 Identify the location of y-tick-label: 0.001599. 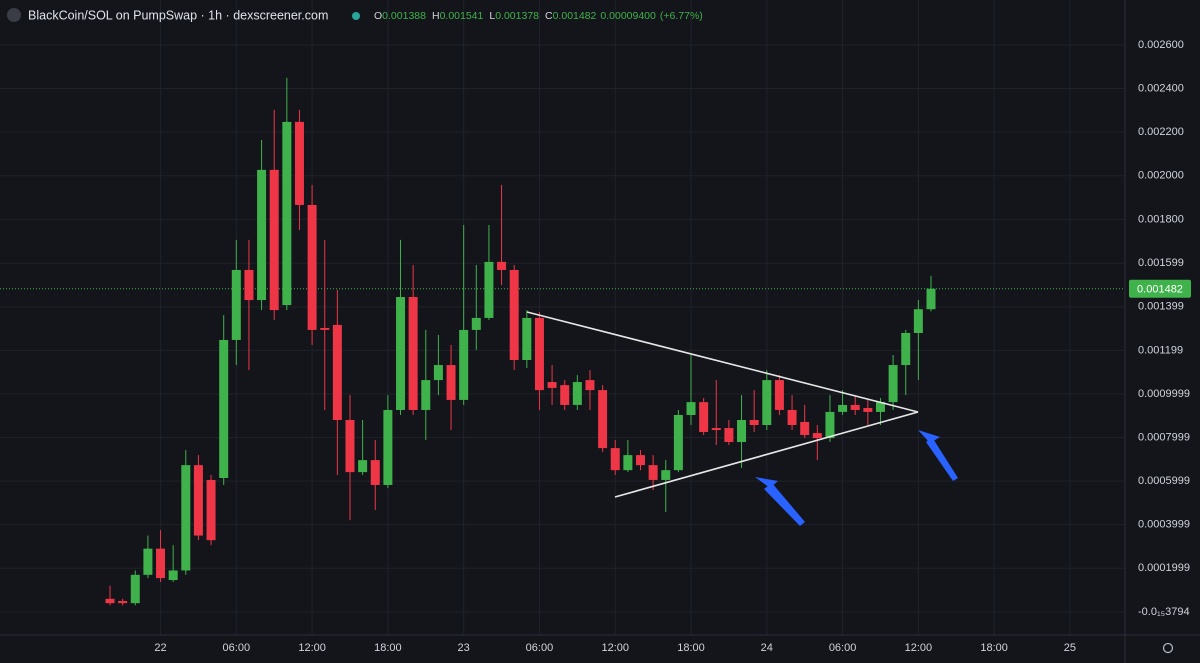
(1161, 263).